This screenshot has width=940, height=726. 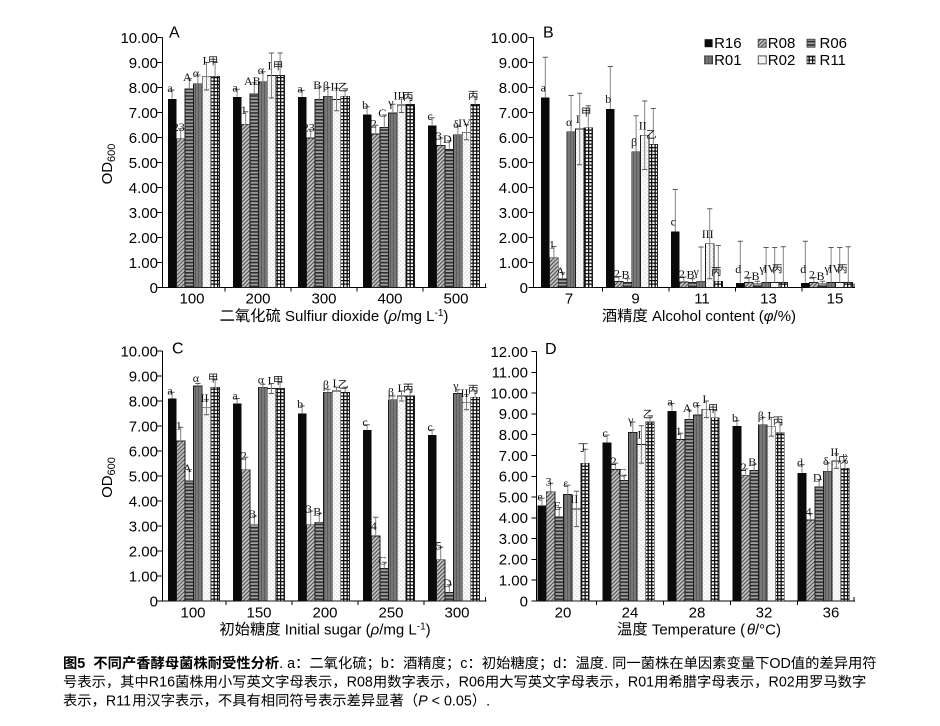 What do you see at coordinates (389, 299) in the screenshot?
I see `svg-text: 400` at bounding box center [389, 299].